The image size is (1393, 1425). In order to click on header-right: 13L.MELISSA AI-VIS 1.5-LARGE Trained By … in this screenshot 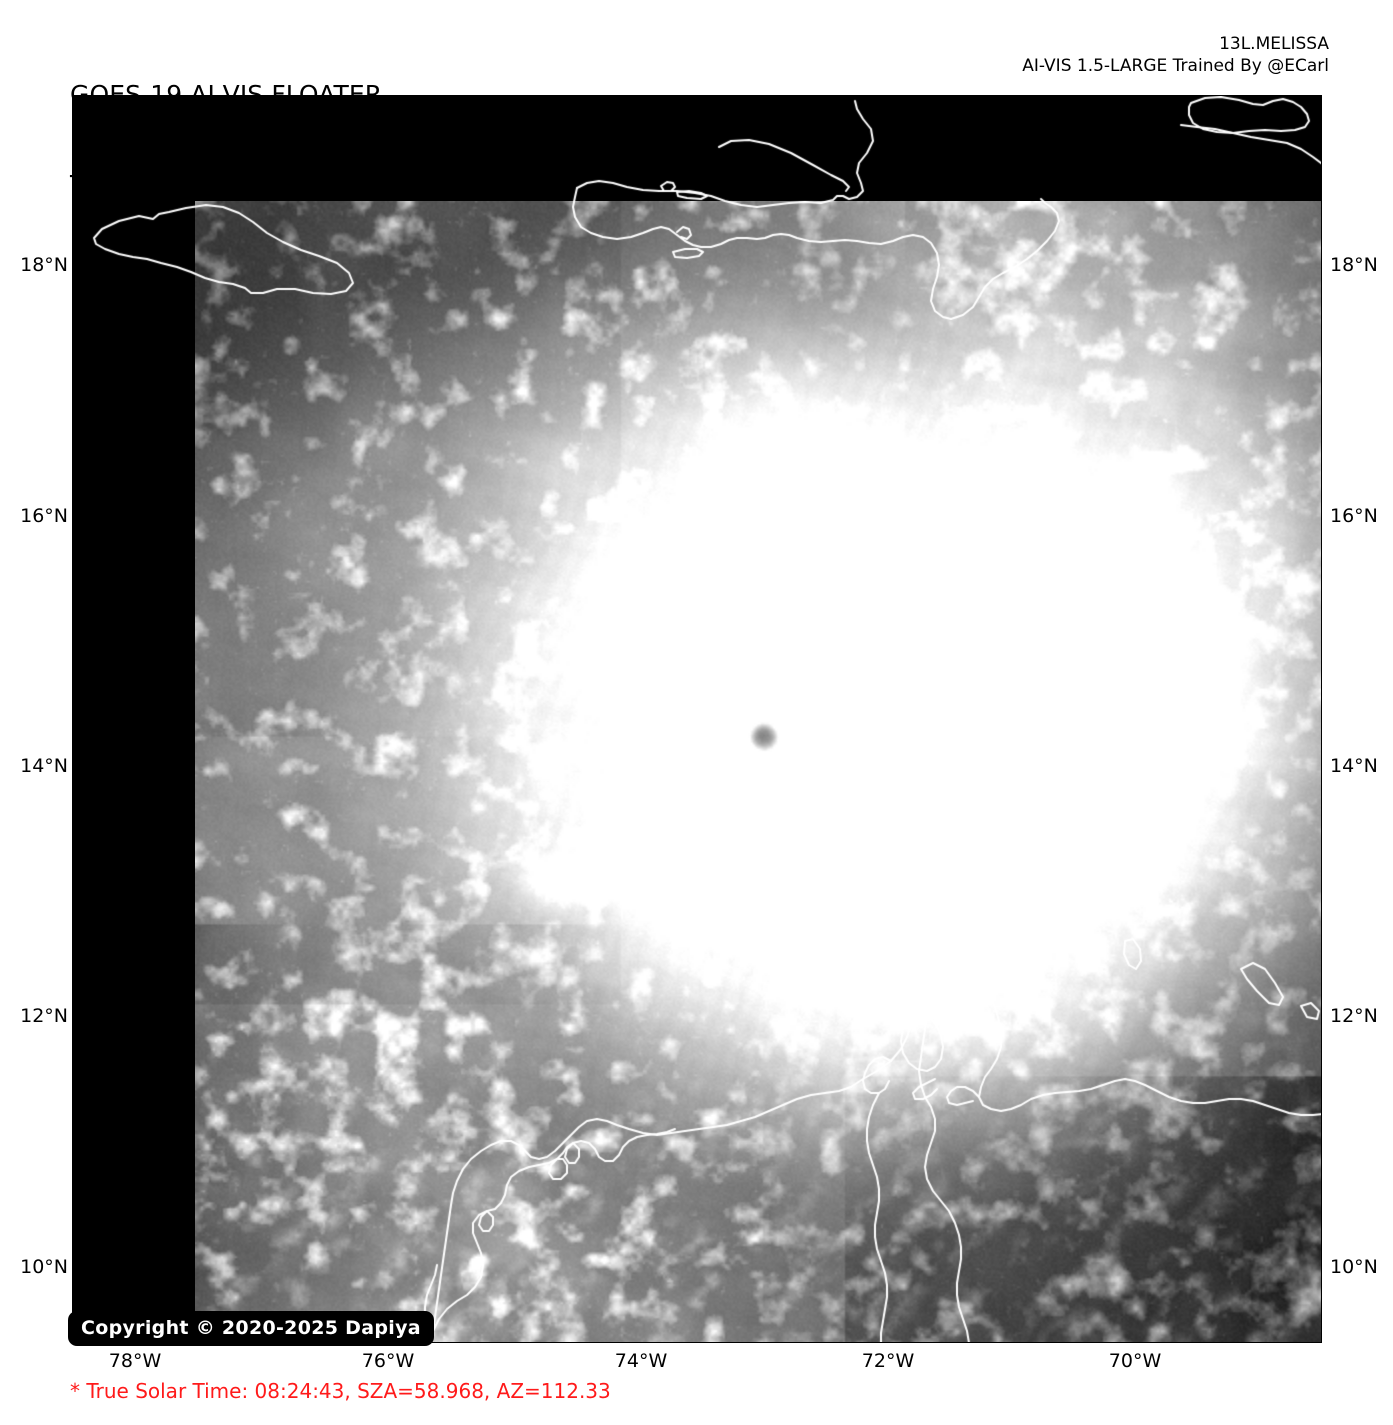, I will do `click(1175, 55)`.